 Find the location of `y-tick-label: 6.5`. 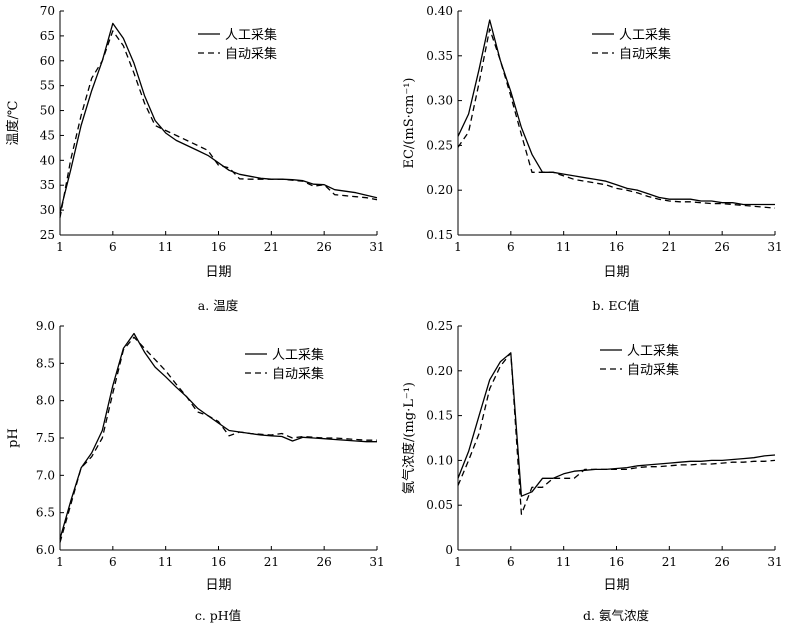

y-tick-label: 6.5 is located at coordinates (45, 513).